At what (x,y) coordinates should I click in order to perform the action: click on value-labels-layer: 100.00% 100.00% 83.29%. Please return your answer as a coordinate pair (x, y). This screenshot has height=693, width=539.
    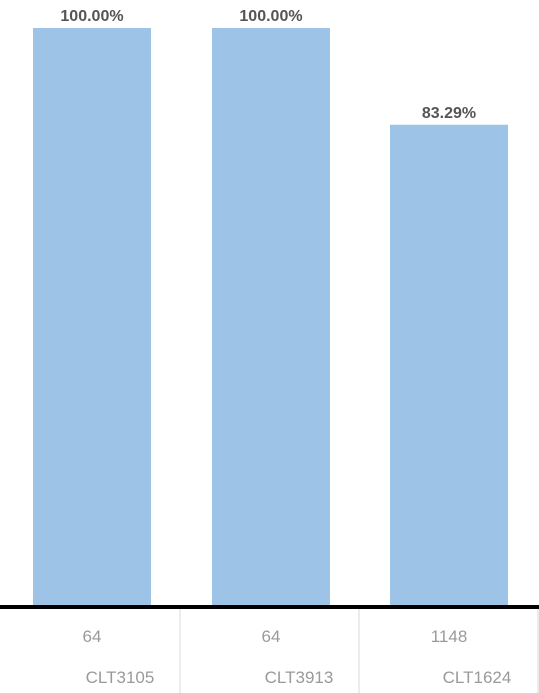
    Looking at the image, I should click on (268, 65).